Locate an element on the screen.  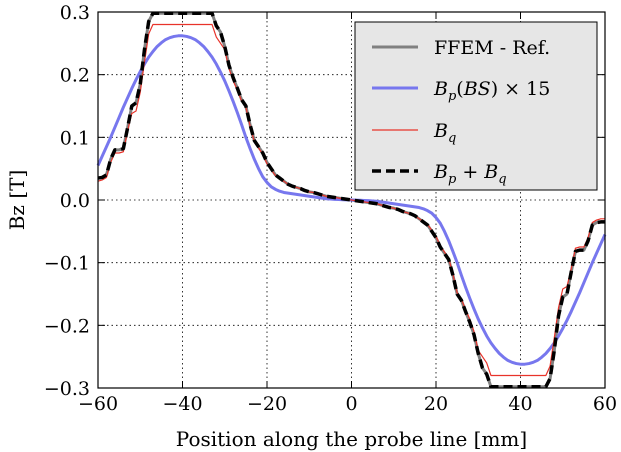
x-tick-label: 40 is located at coordinates (520, 404).